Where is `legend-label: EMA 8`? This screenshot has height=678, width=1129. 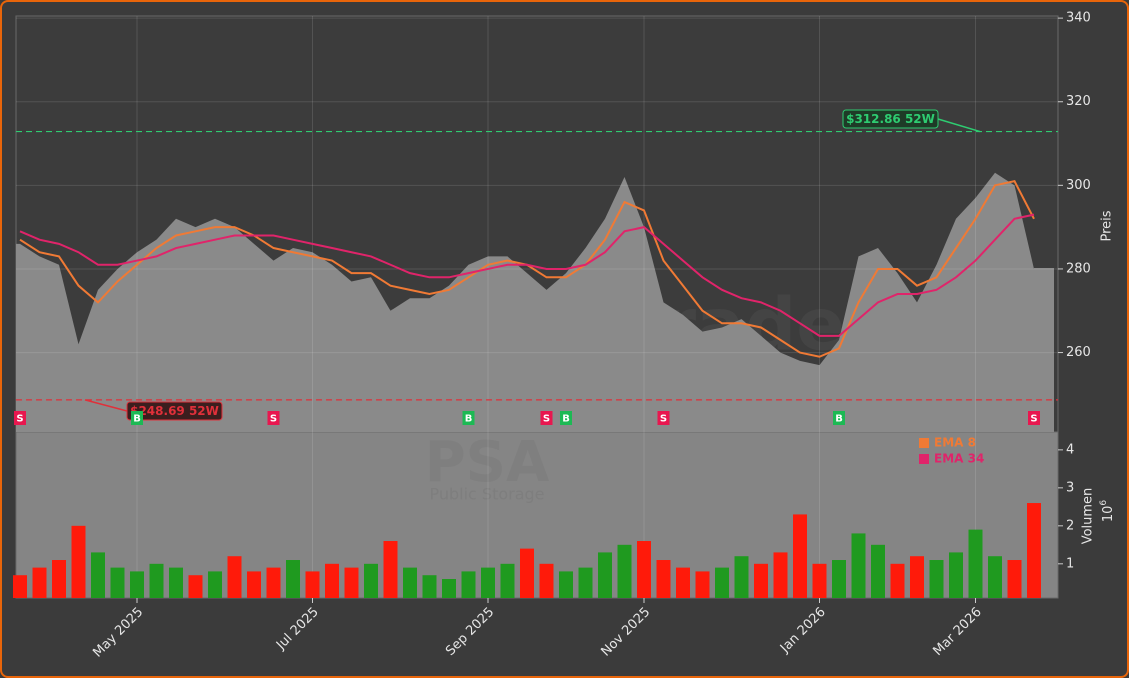 legend-label: EMA 8 is located at coordinates (955, 443).